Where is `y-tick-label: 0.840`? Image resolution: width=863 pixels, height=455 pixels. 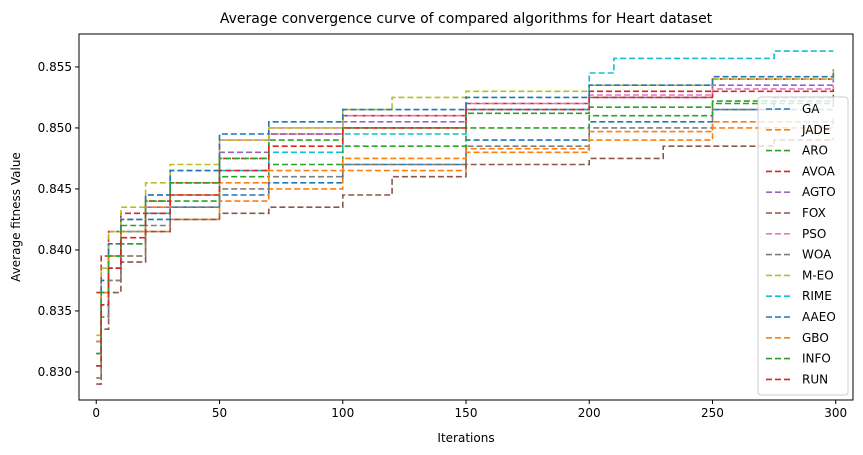 y-tick-label: 0.840 is located at coordinates (55, 250).